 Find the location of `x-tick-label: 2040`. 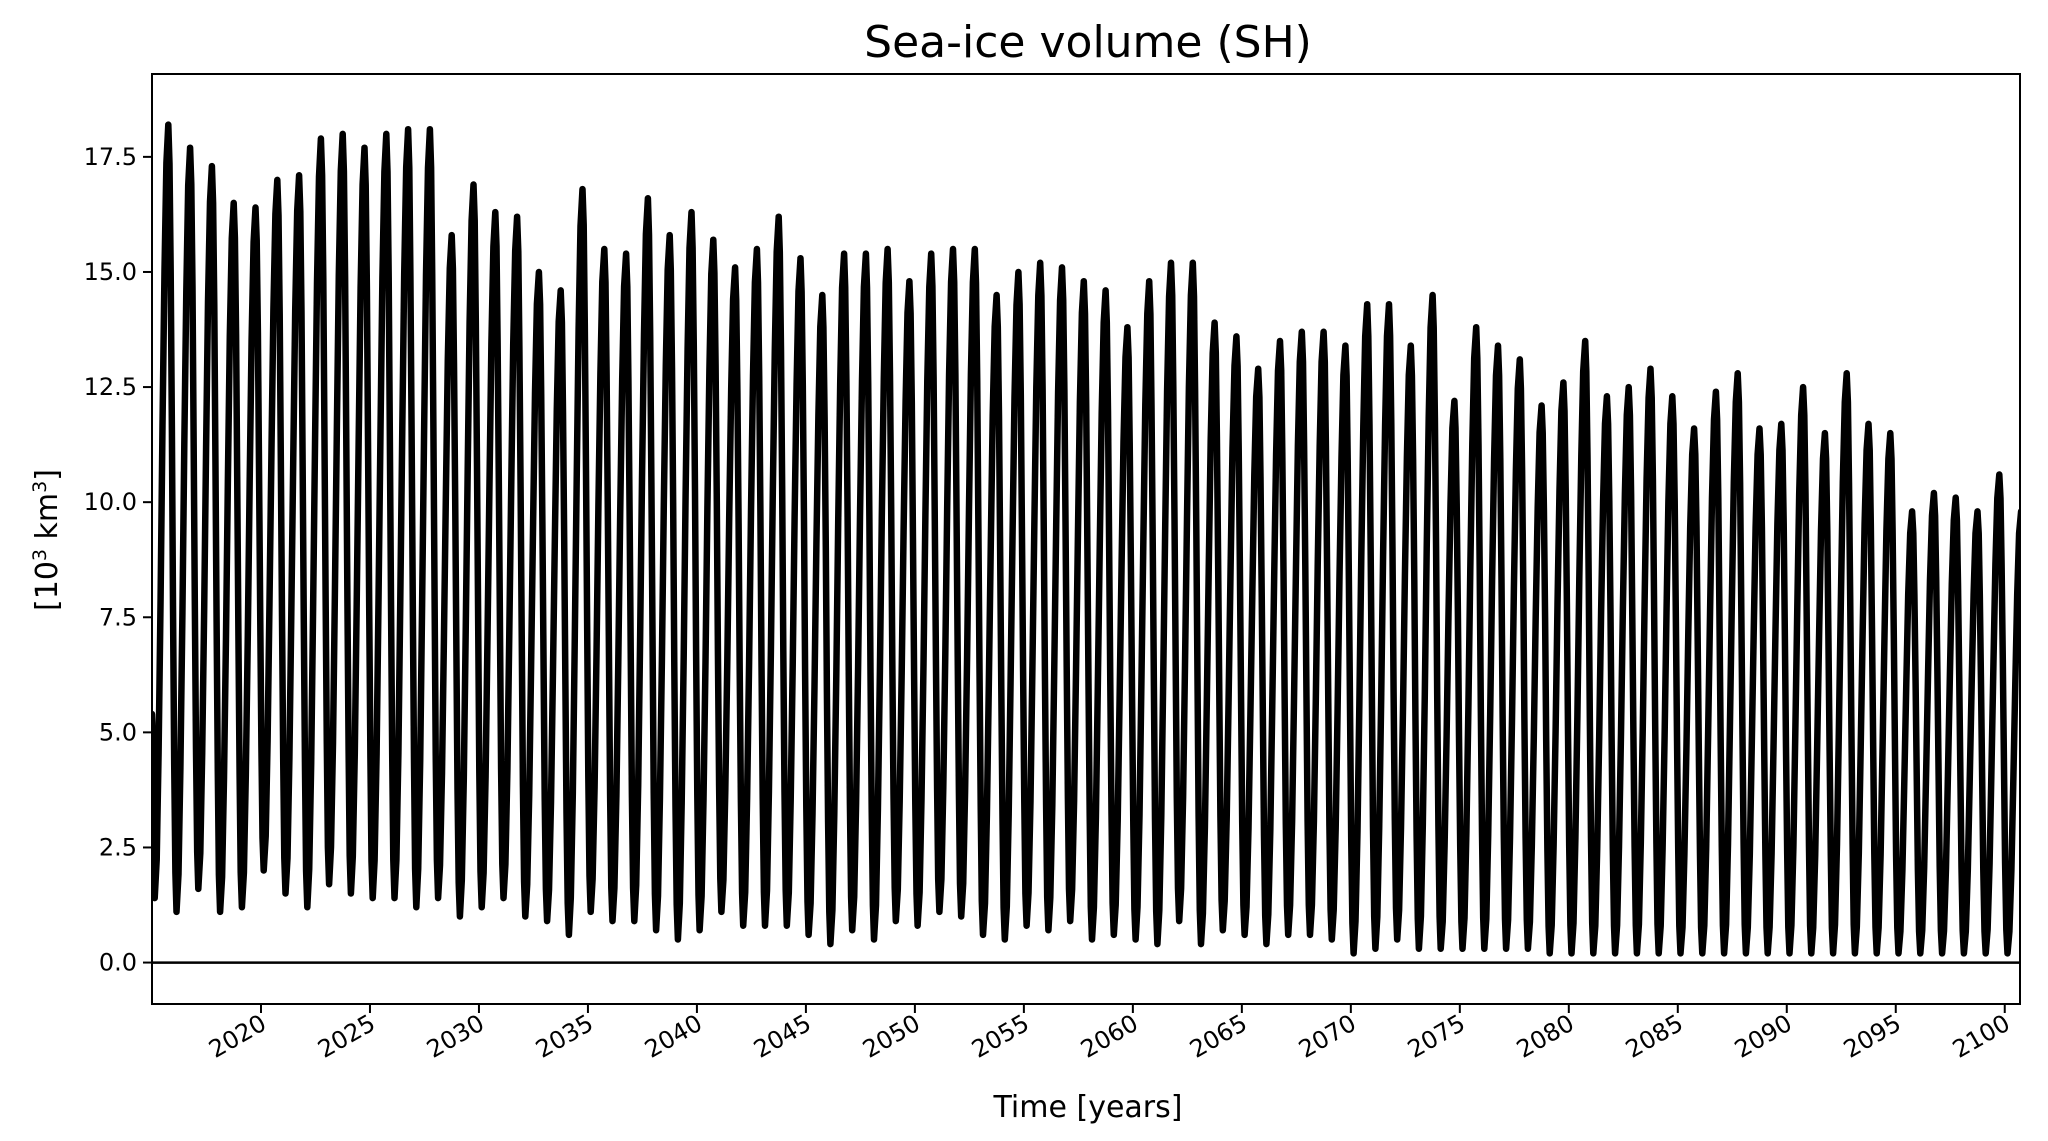

x-tick-label: 2040 is located at coordinates (673, 1036).